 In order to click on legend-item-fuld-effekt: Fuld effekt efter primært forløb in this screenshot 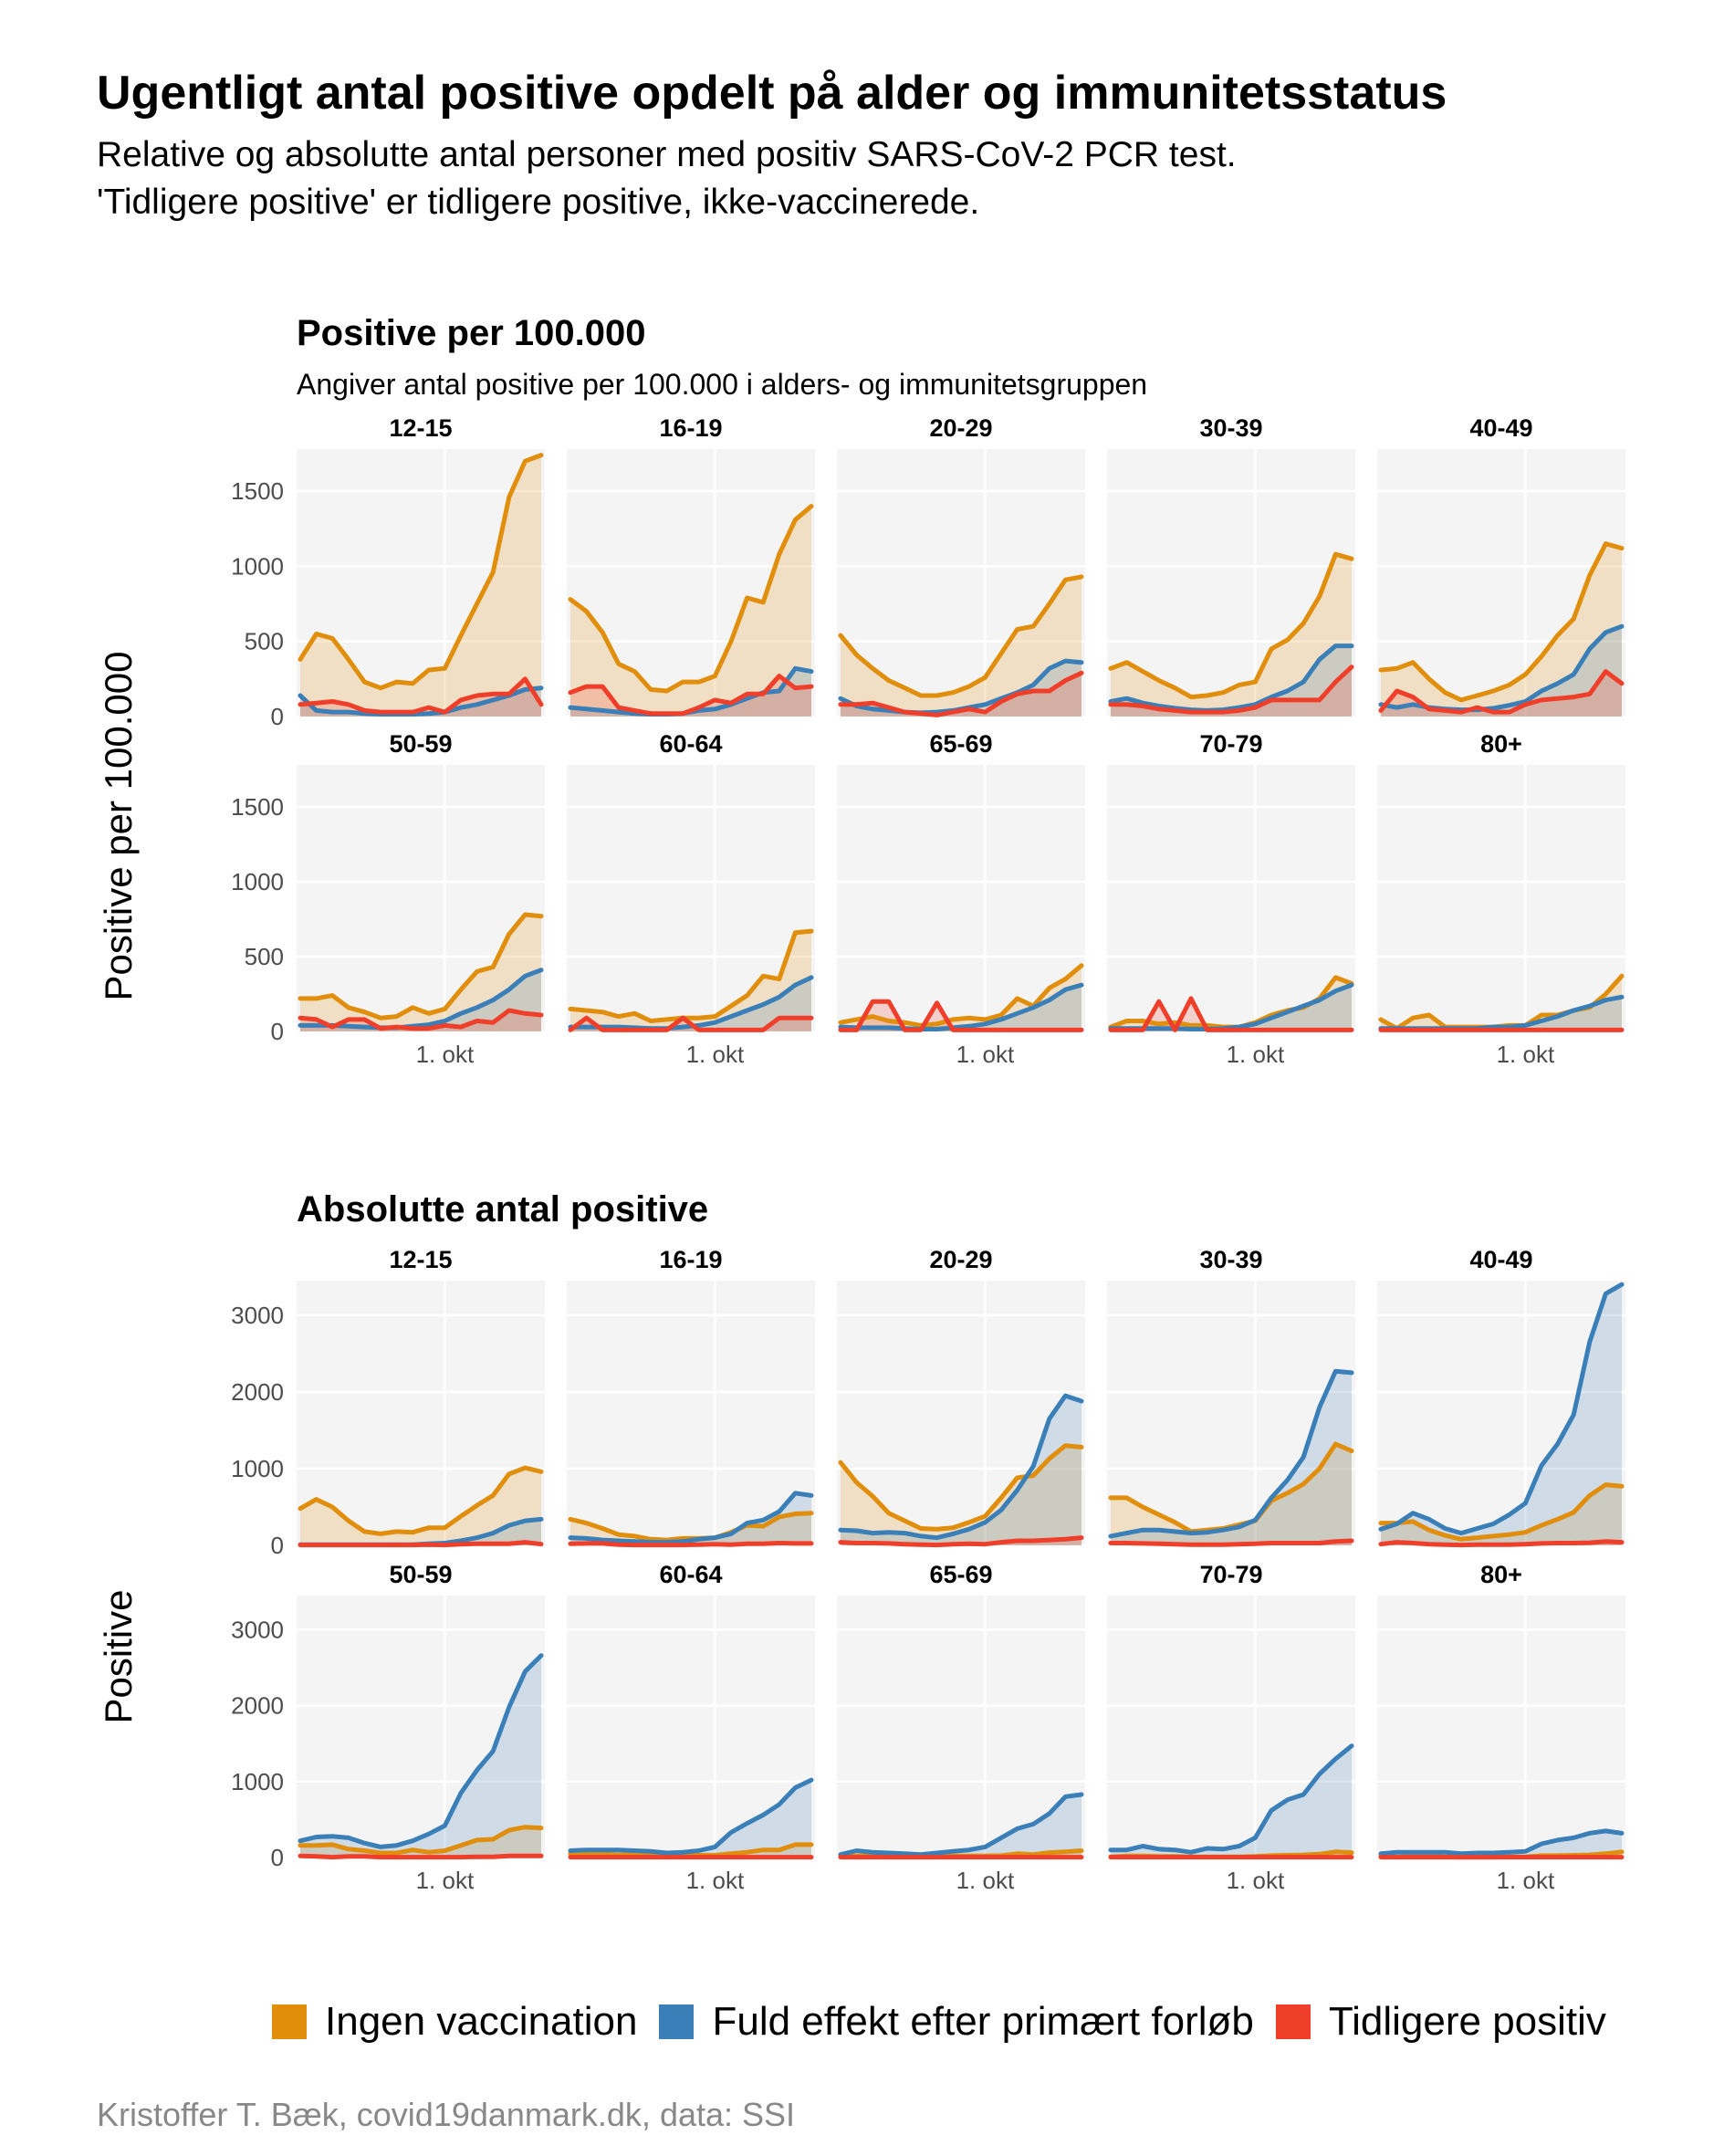, I will do `click(957, 2022)`.